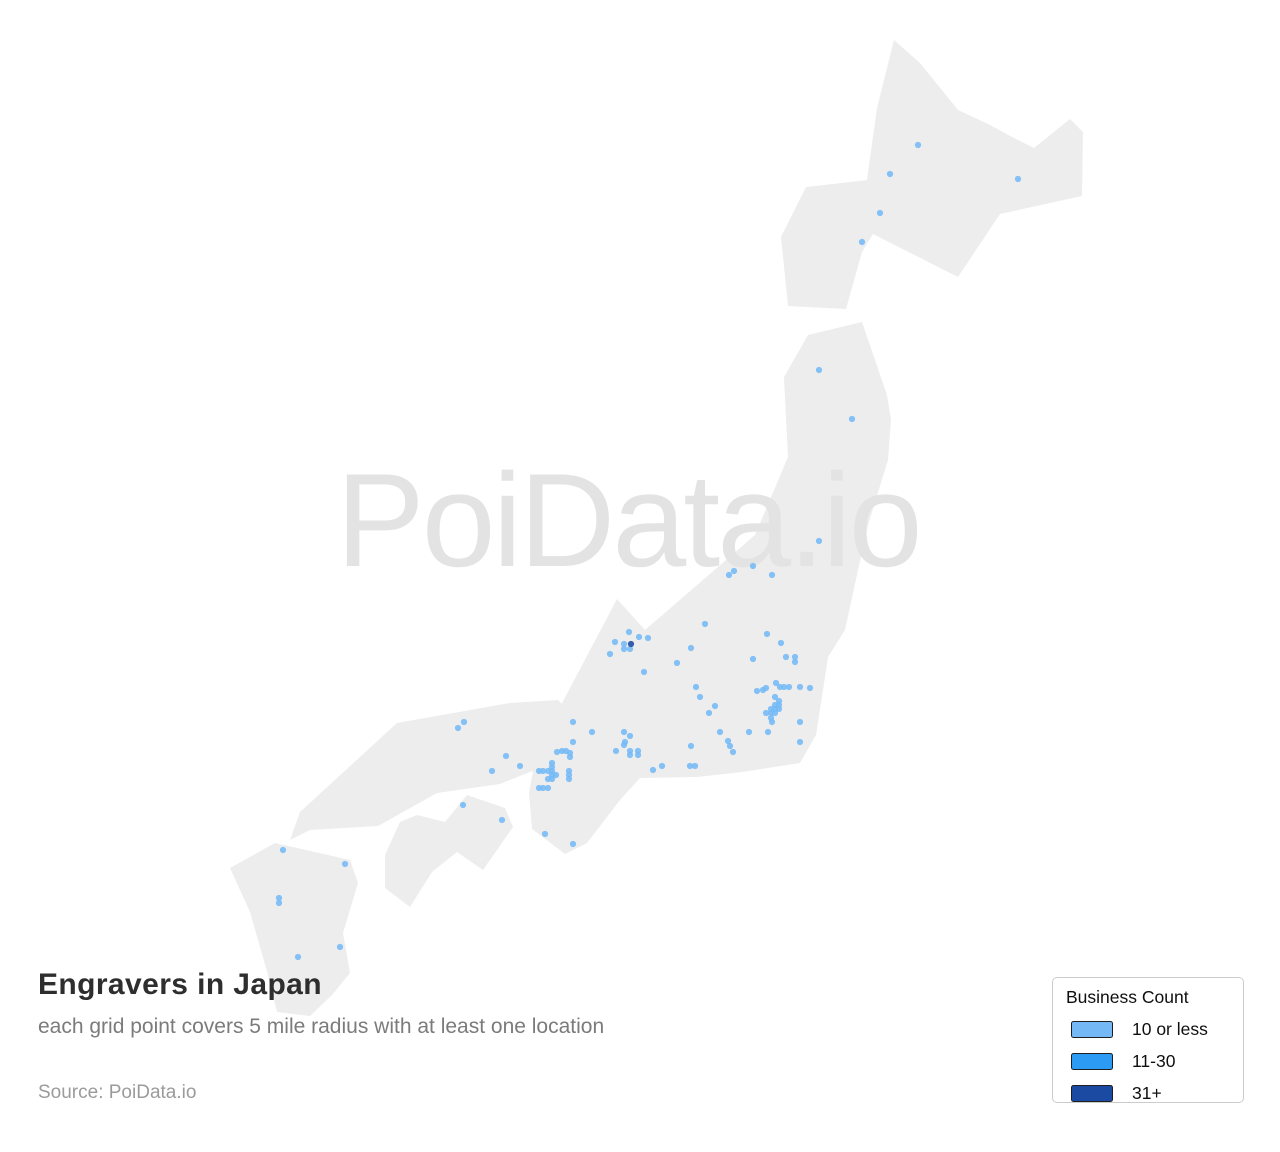 This screenshot has height=1152, width=1280. I want to click on map-region-chugoku, so click(429, 770).